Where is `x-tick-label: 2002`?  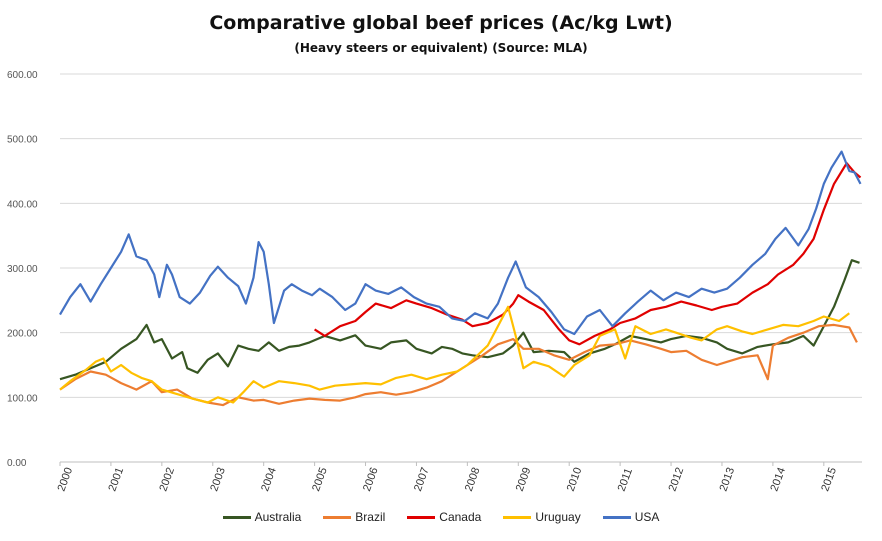 x-tick-label: 2002 is located at coordinates (167, 479).